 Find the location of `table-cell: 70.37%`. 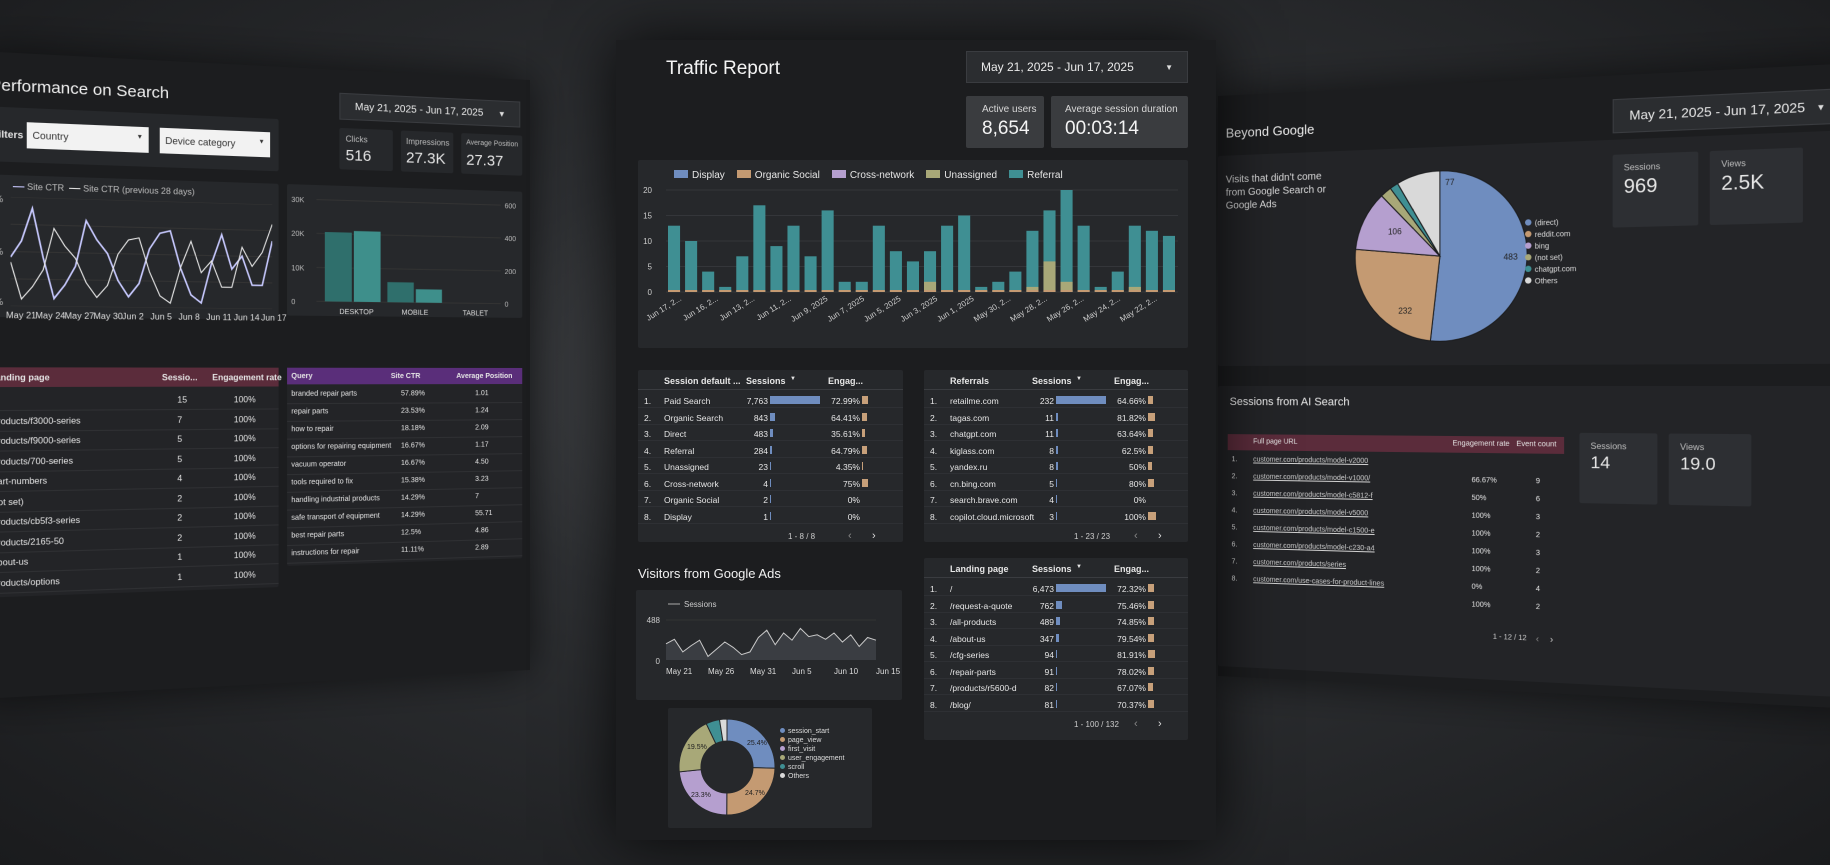

table-cell: 70.37% is located at coordinates (1128, 705).